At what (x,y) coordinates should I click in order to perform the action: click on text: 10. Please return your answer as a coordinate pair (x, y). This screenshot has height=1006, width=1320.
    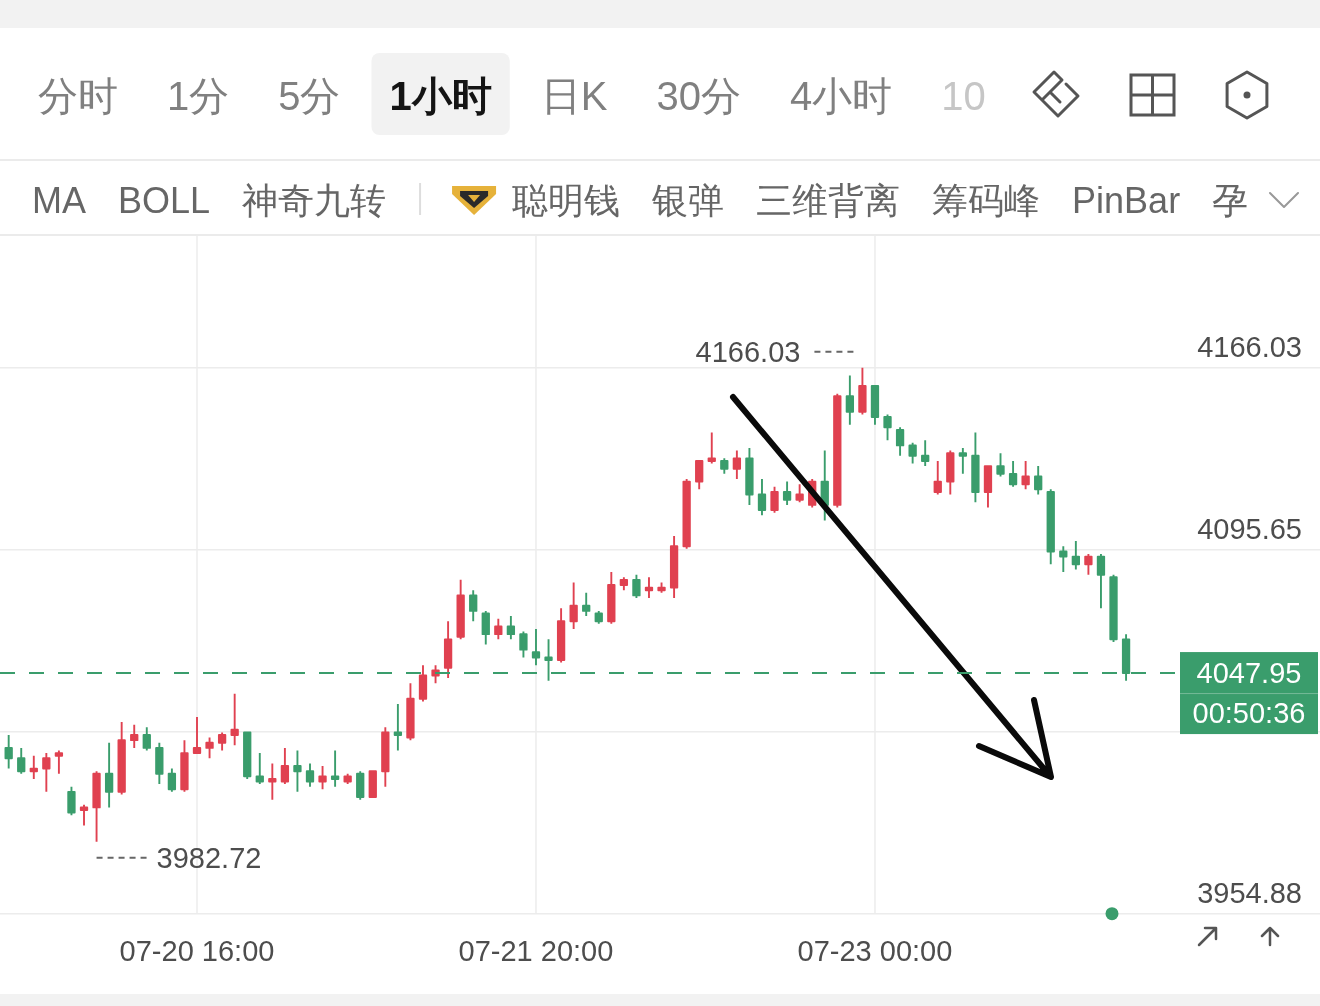
    Looking at the image, I should click on (963, 96).